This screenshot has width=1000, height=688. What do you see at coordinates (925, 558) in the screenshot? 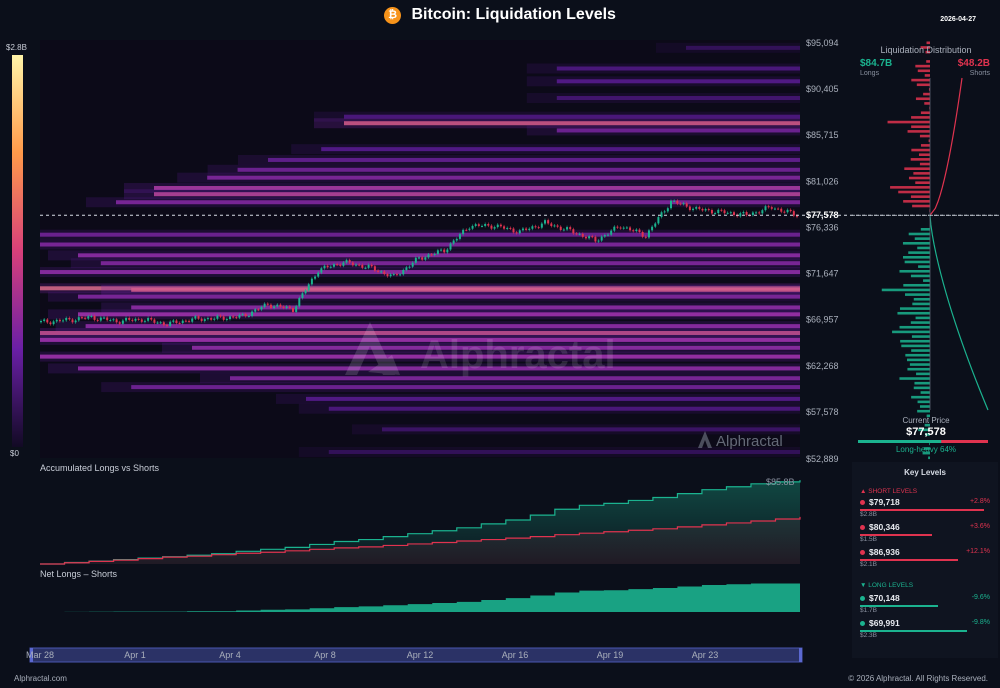
I see `short-level-row: $86,936 +12.1% $2.1B` at bounding box center [925, 558].